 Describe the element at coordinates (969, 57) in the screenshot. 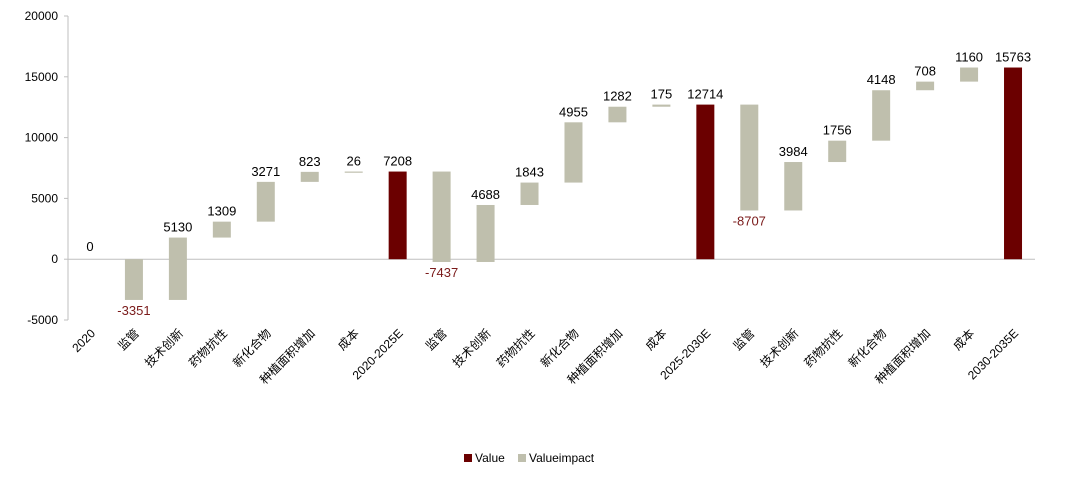

I see `data-label: 1160` at that location.